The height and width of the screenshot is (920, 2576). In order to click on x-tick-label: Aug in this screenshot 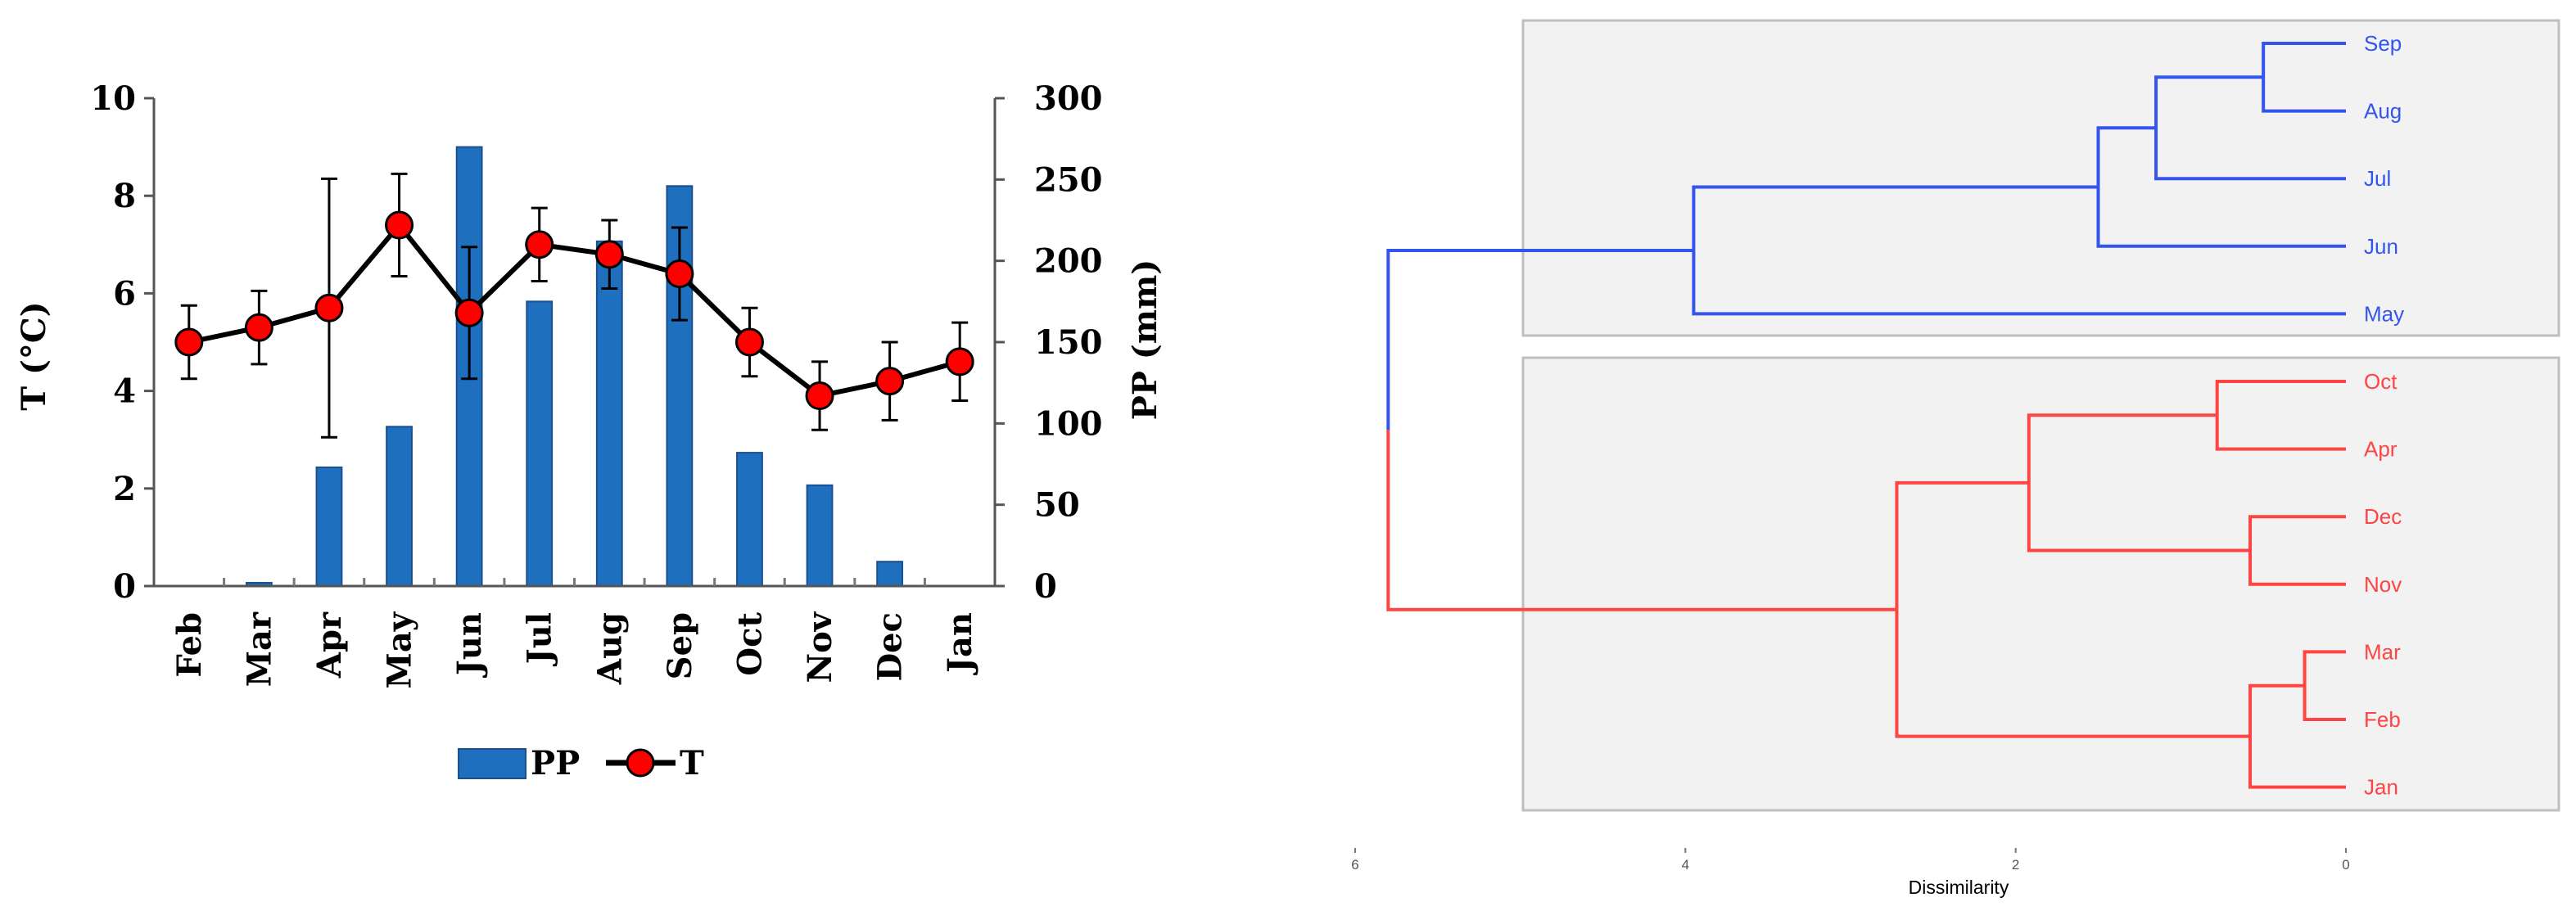, I will do `click(609, 648)`.